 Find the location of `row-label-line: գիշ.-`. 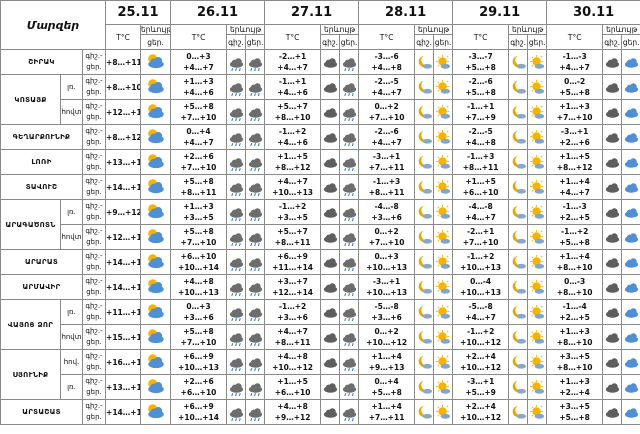

row-label-line: գիշ.- is located at coordinates (94, 56).